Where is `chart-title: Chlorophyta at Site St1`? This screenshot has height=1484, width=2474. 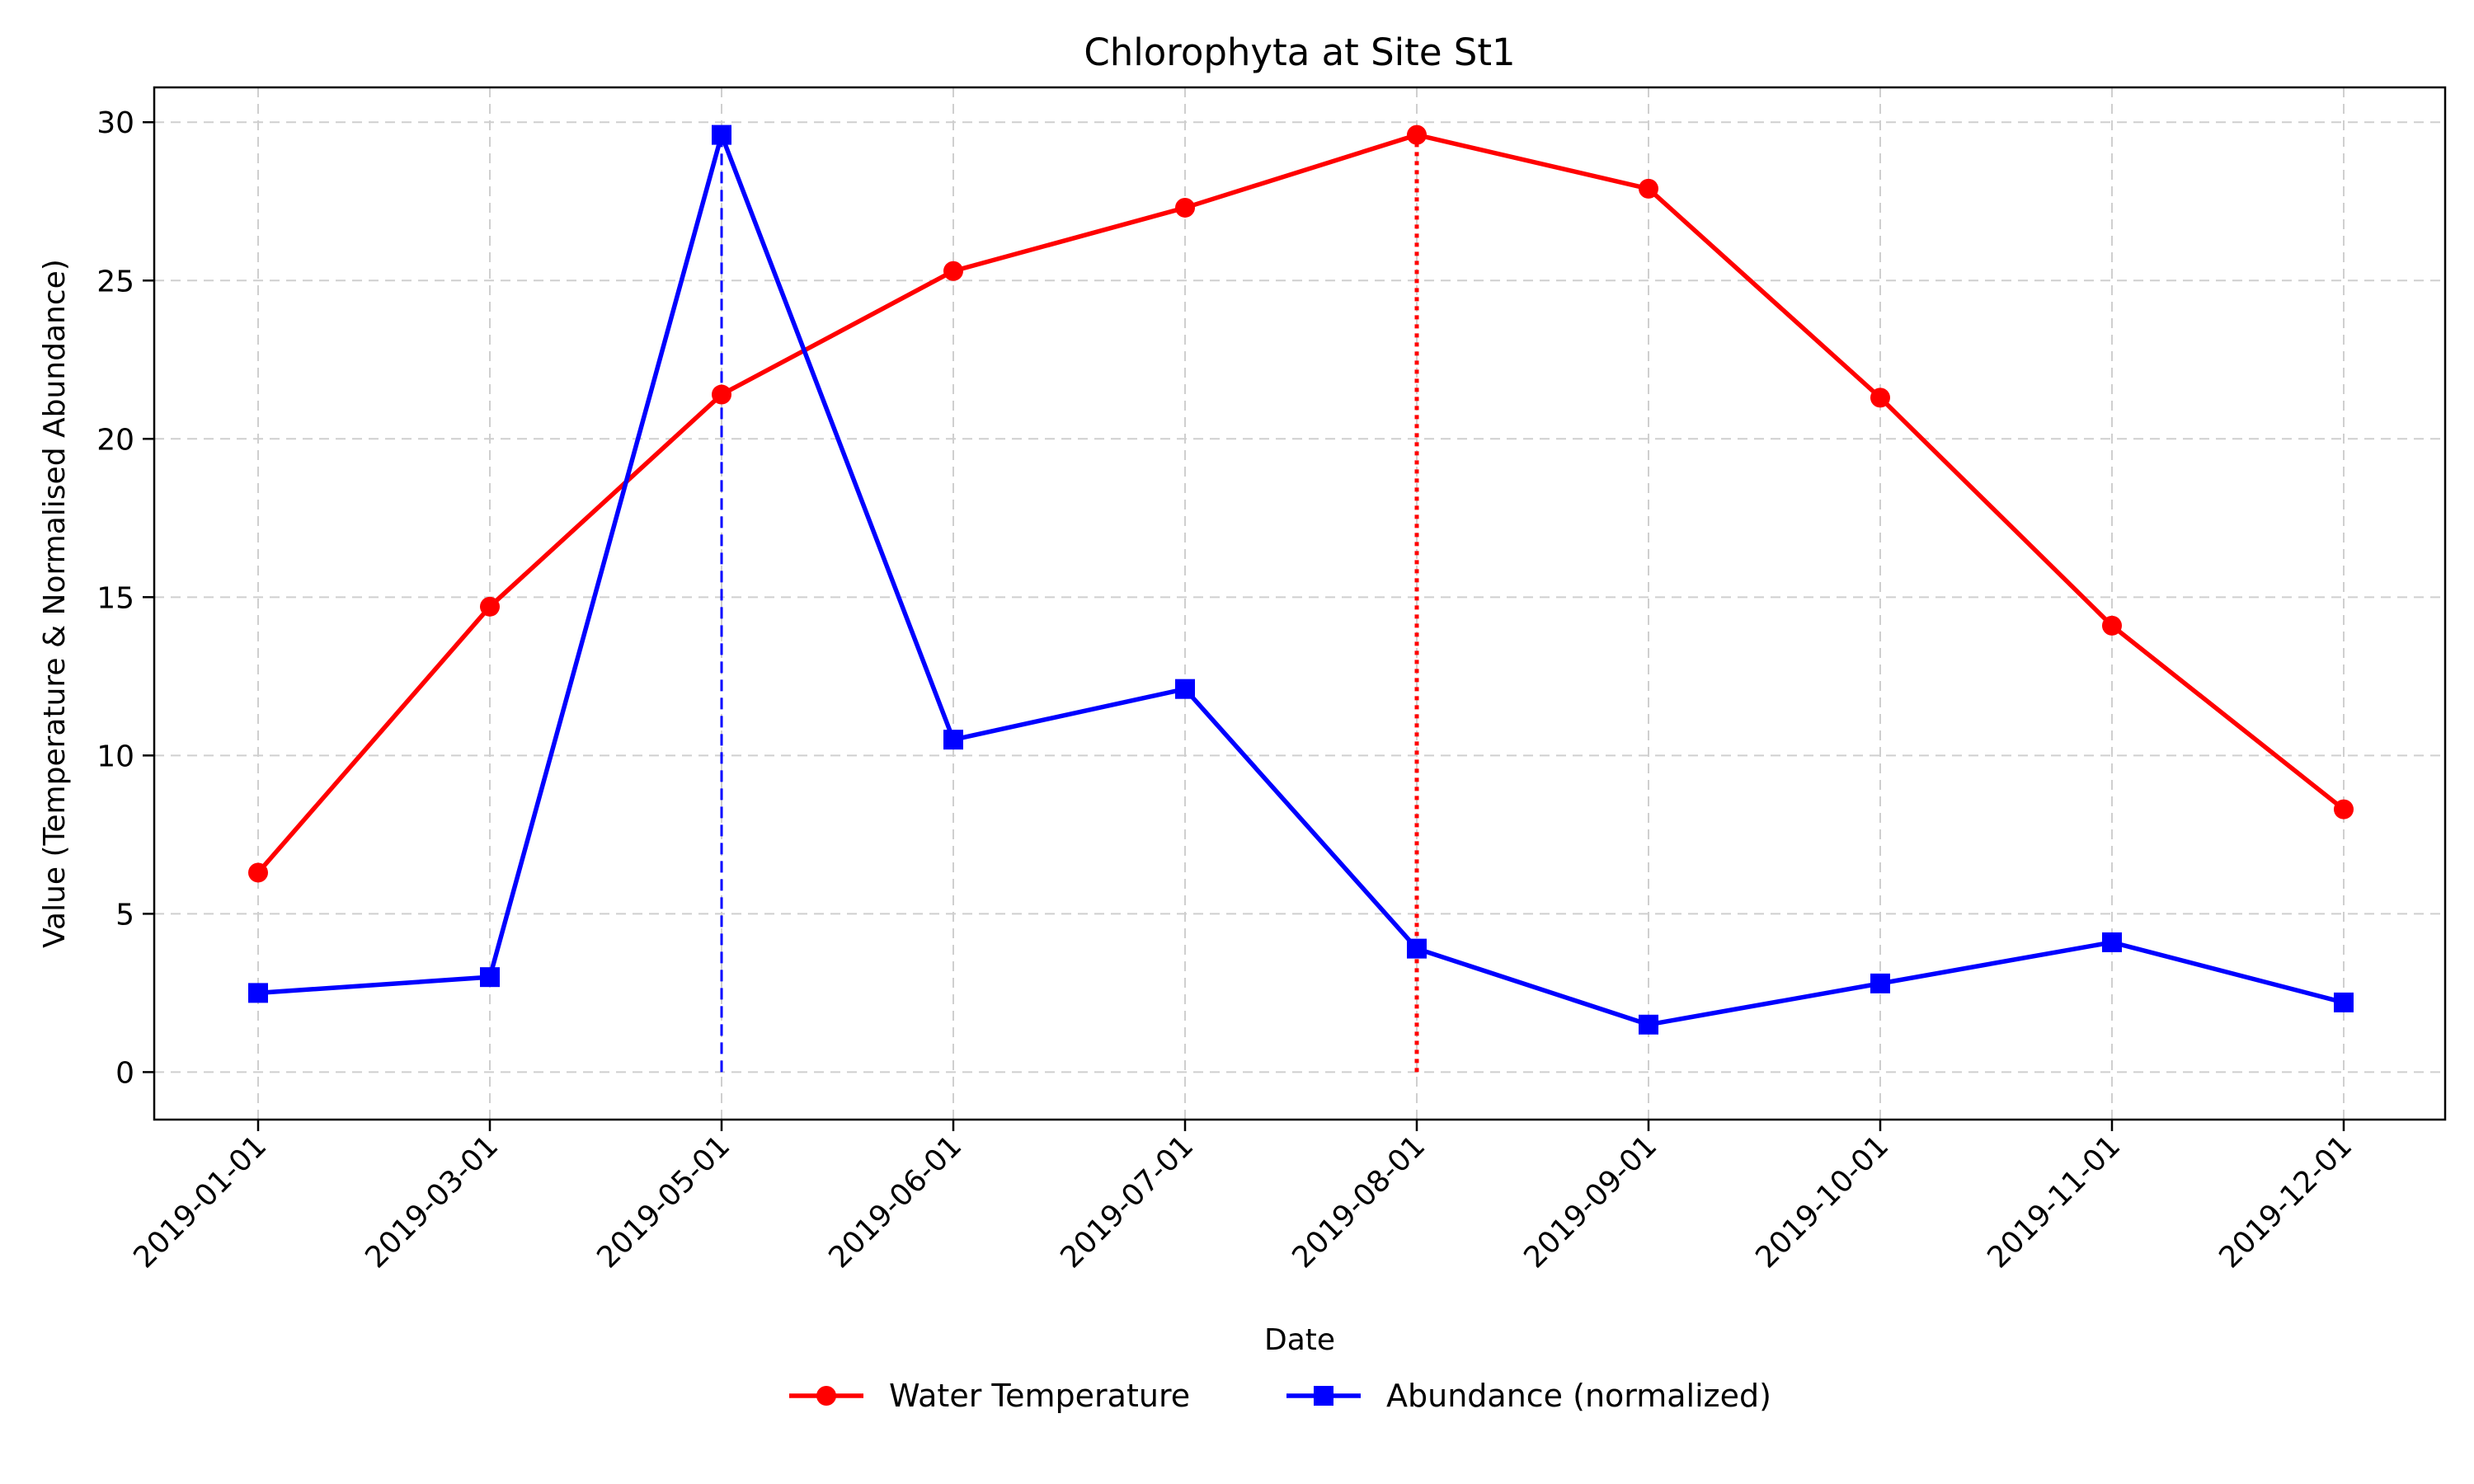 chart-title: Chlorophyta at Site St1 is located at coordinates (1299, 52).